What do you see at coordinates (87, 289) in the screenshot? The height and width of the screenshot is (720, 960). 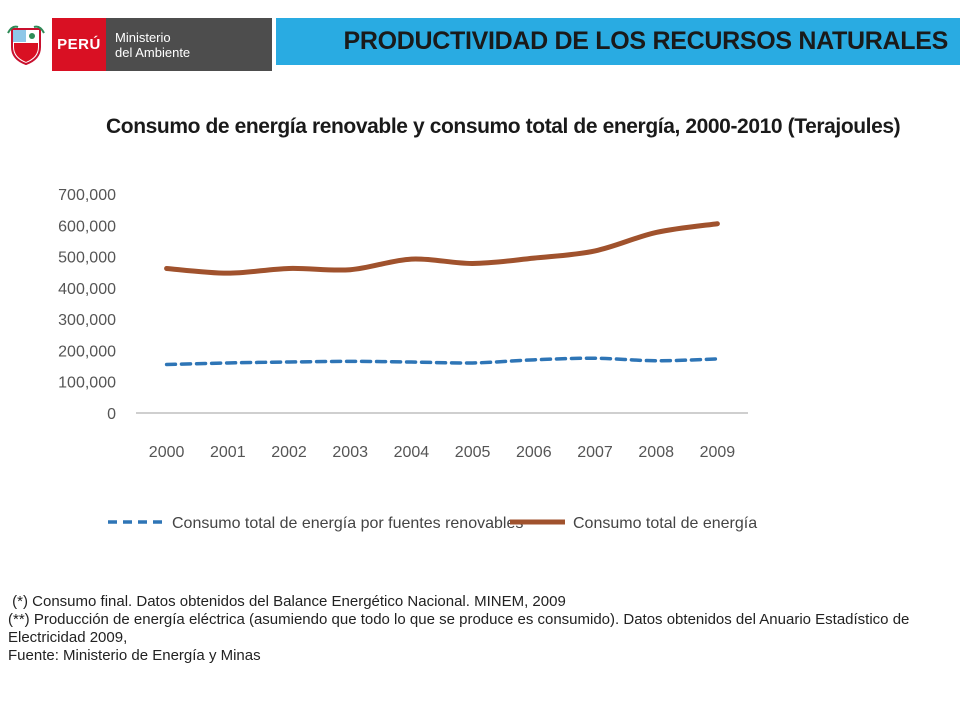 I see `y-tick-label: 400,000` at bounding box center [87, 289].